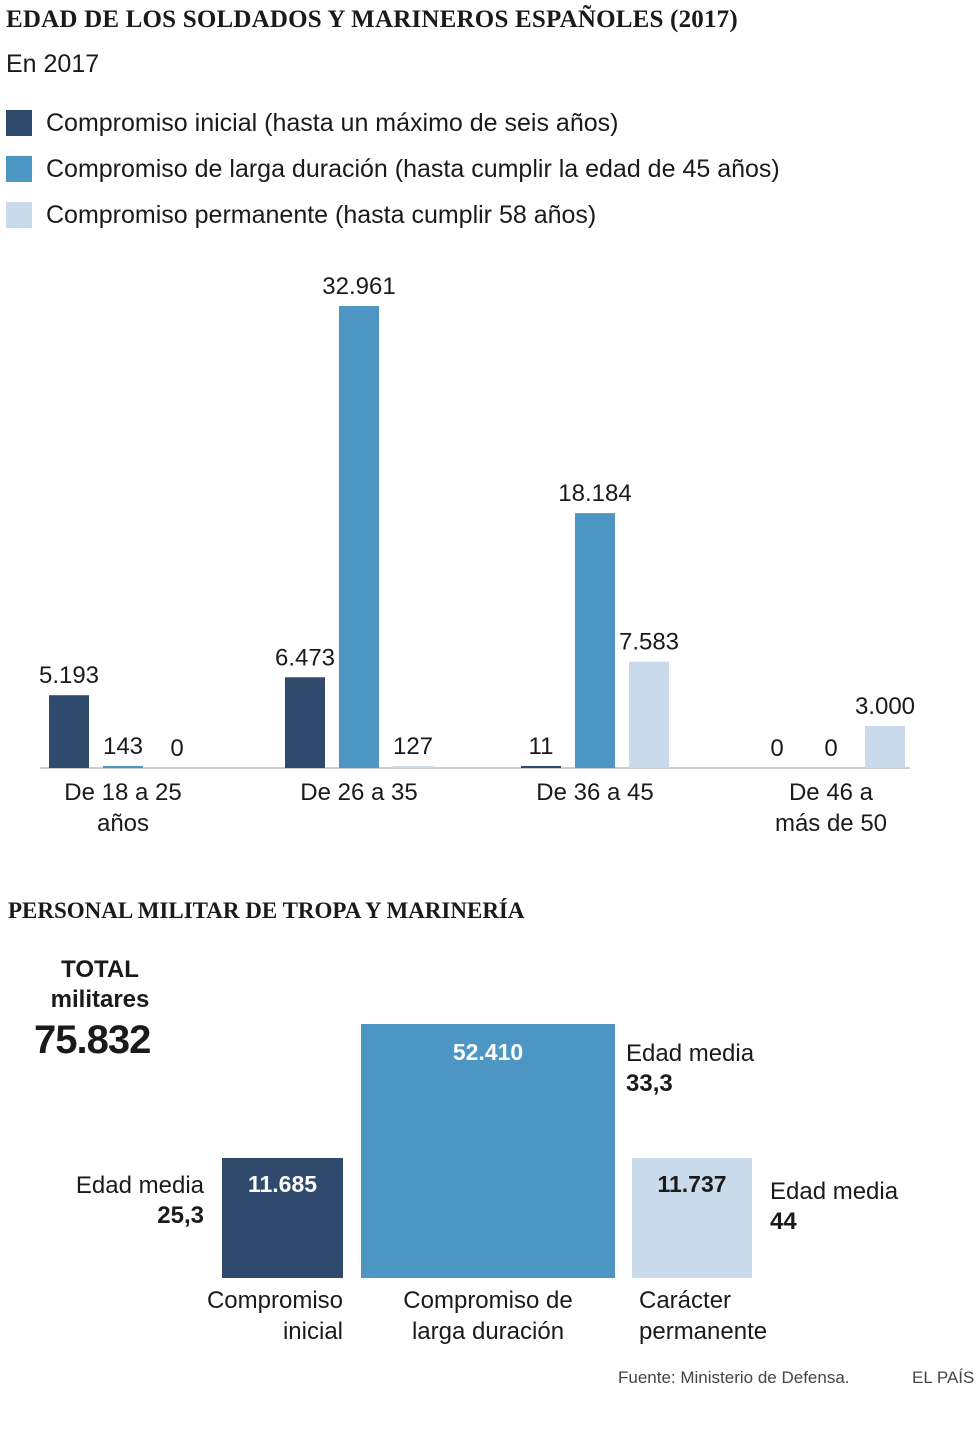 Image resolution: width=980 pixels, height=1453 pixels. What do you see at coordinates (488, 1052) in the screenshot?
I see `block-value-larga: 52.410` at bounding box center [488, 1052].